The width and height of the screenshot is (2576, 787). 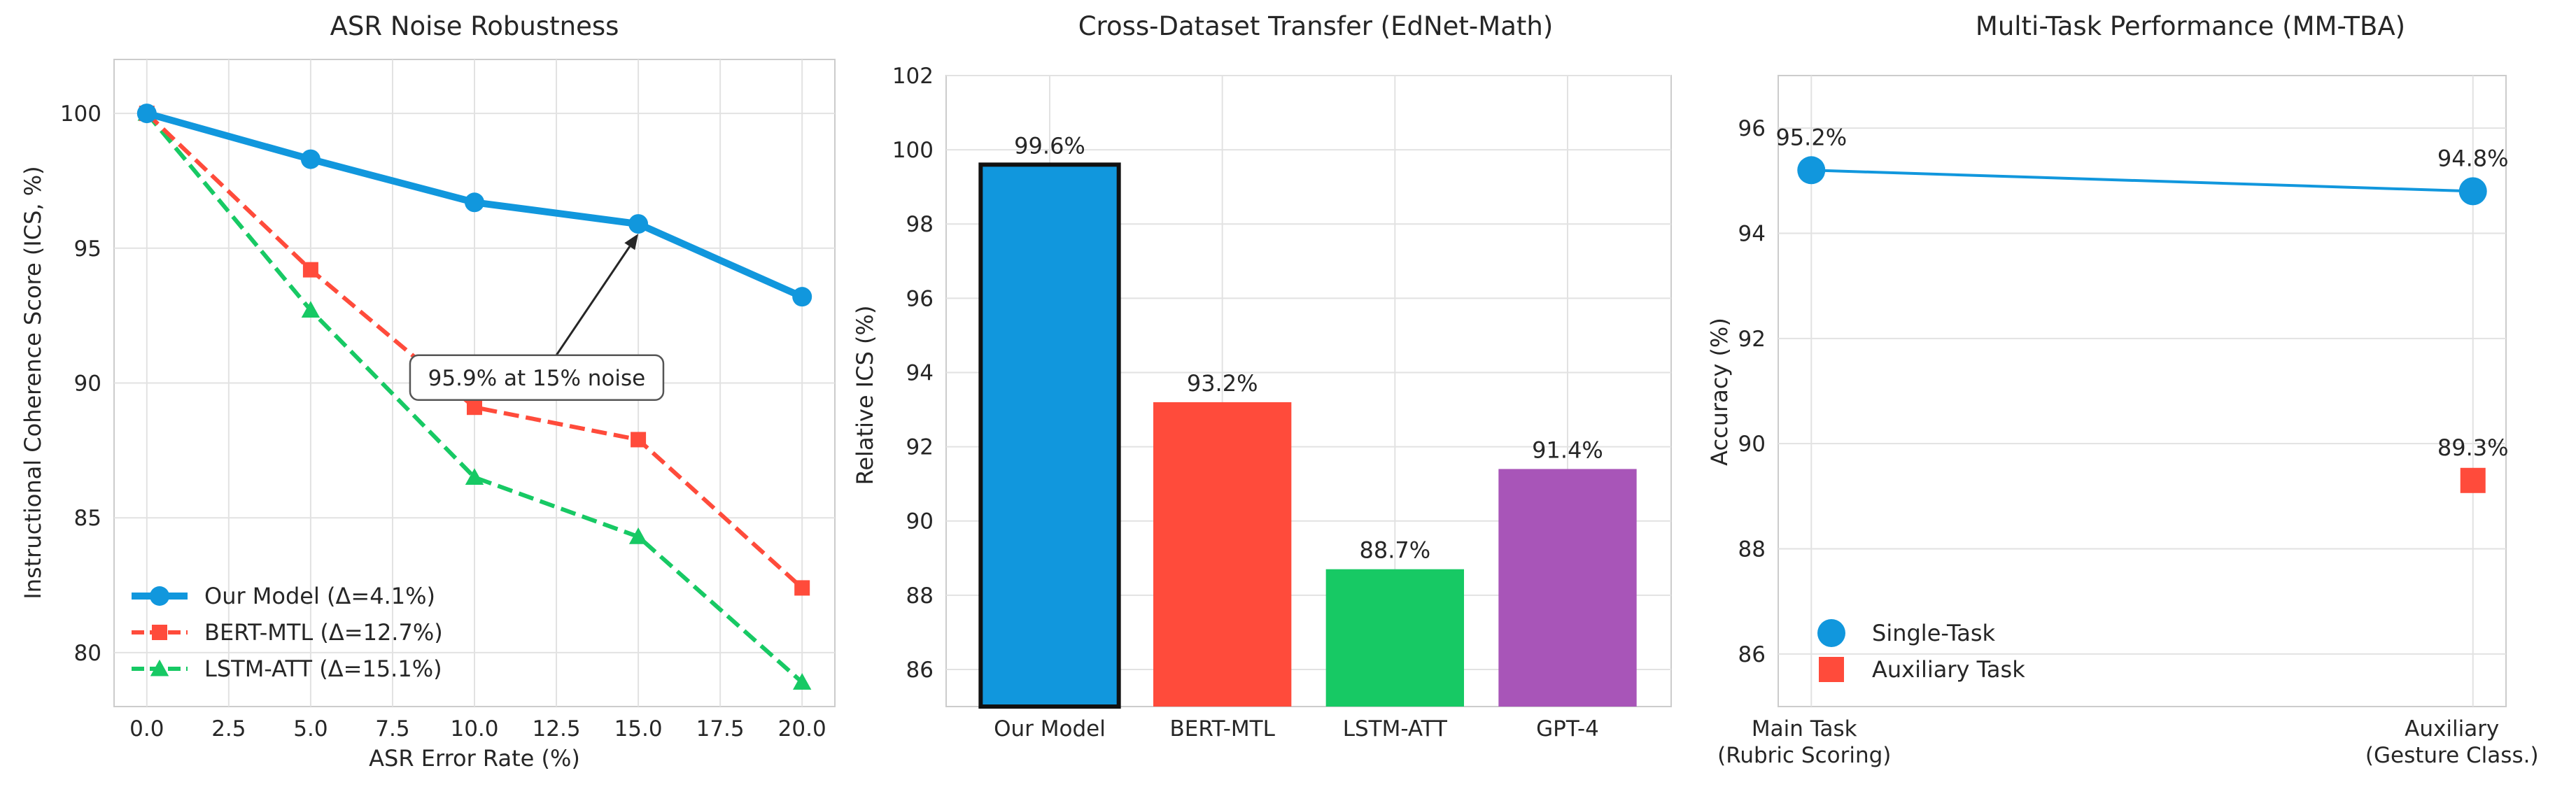 I want to click on x-tick-label: 17.5, so click(x=720, y=729).